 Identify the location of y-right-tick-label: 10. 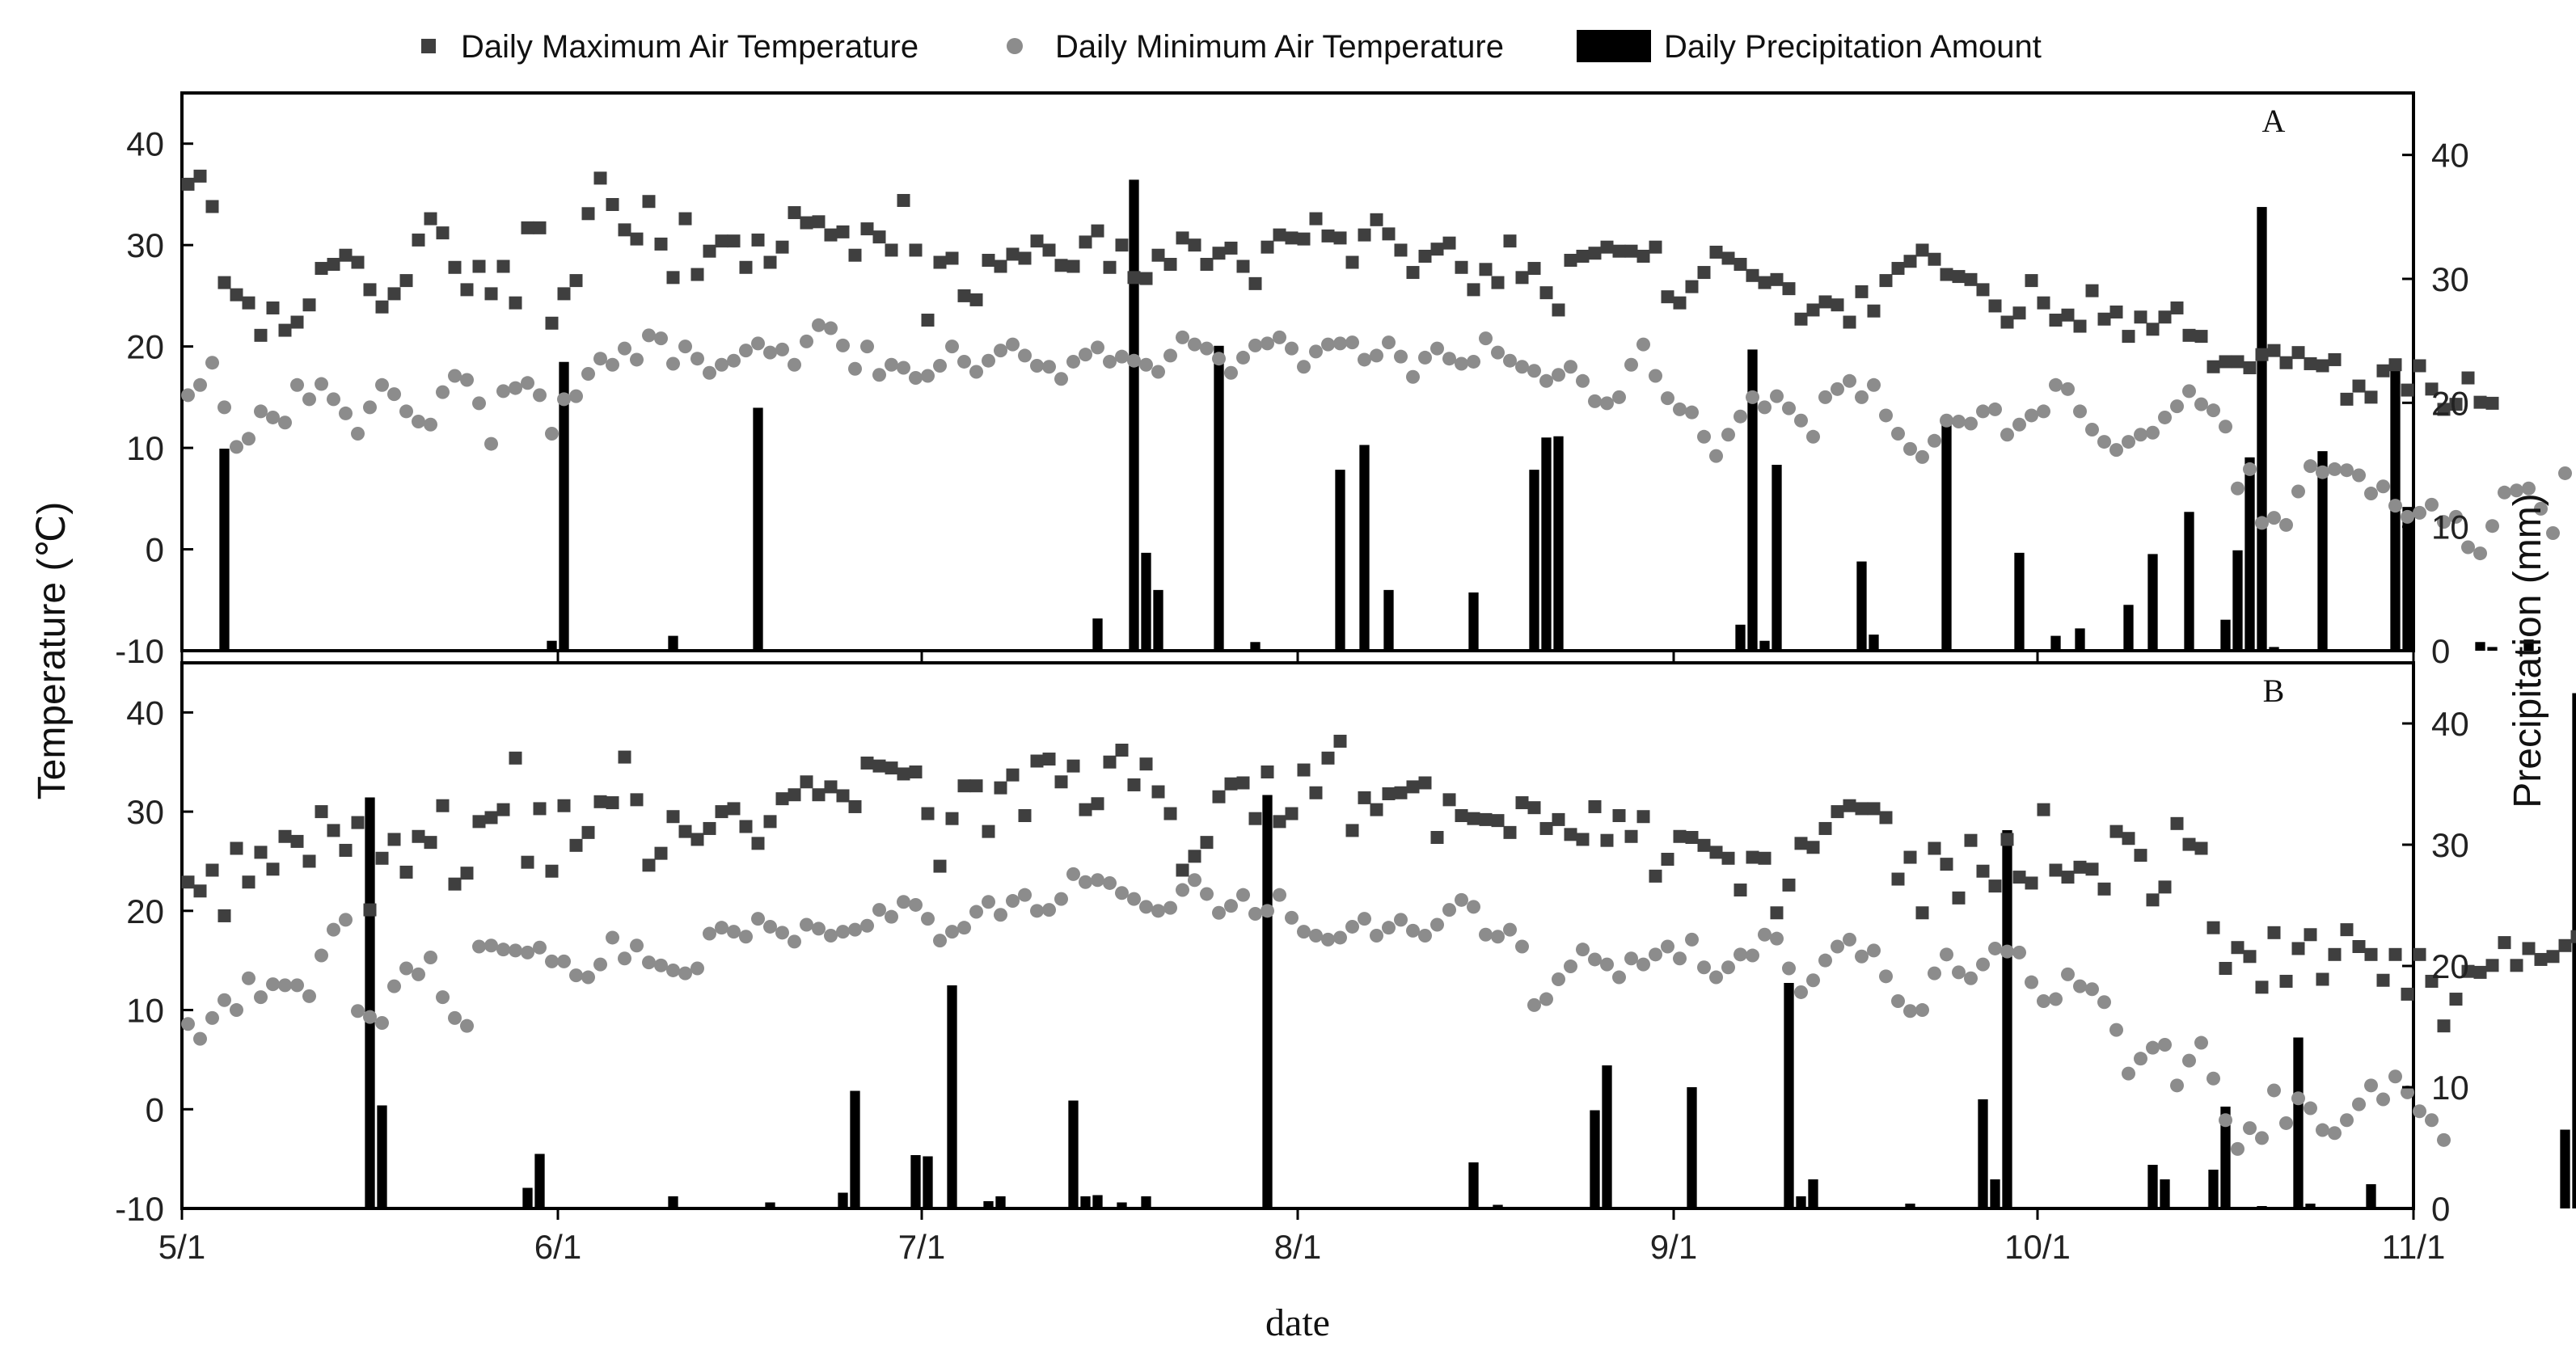
(2450, 527).